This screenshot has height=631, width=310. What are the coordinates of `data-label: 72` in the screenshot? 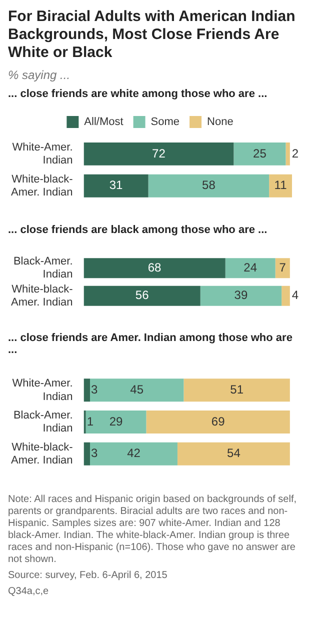 It's located at (159, 153).